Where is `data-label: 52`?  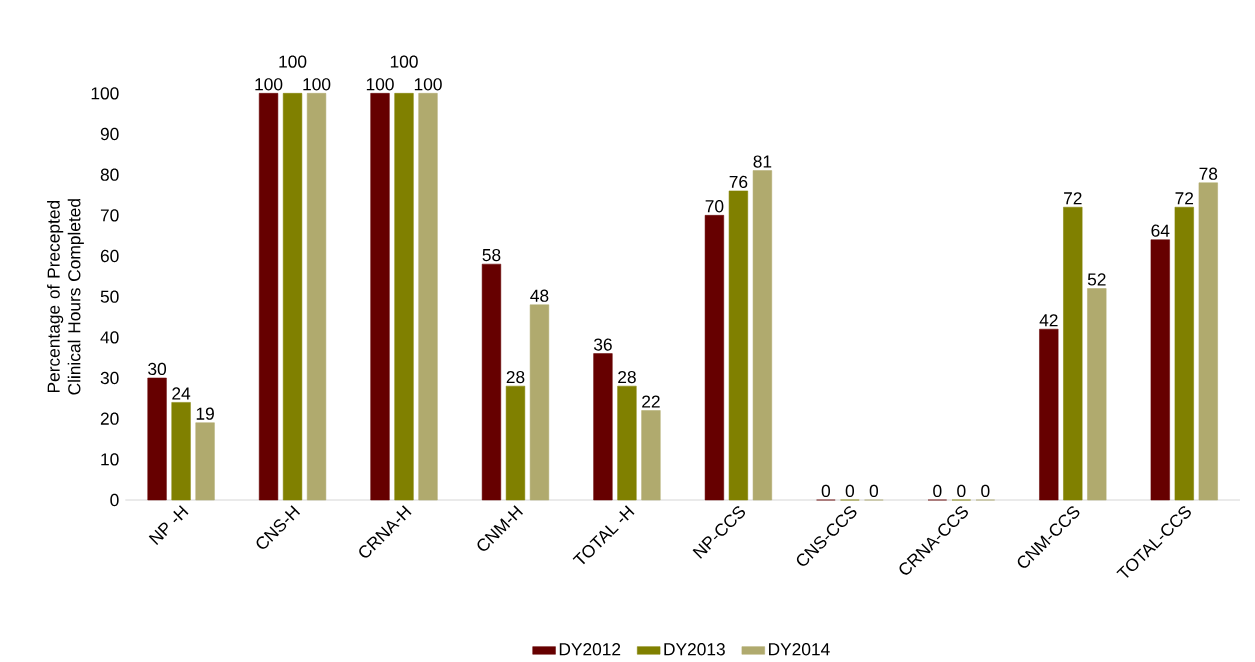 data-label: 52 is located at coordinates (1096, 279).